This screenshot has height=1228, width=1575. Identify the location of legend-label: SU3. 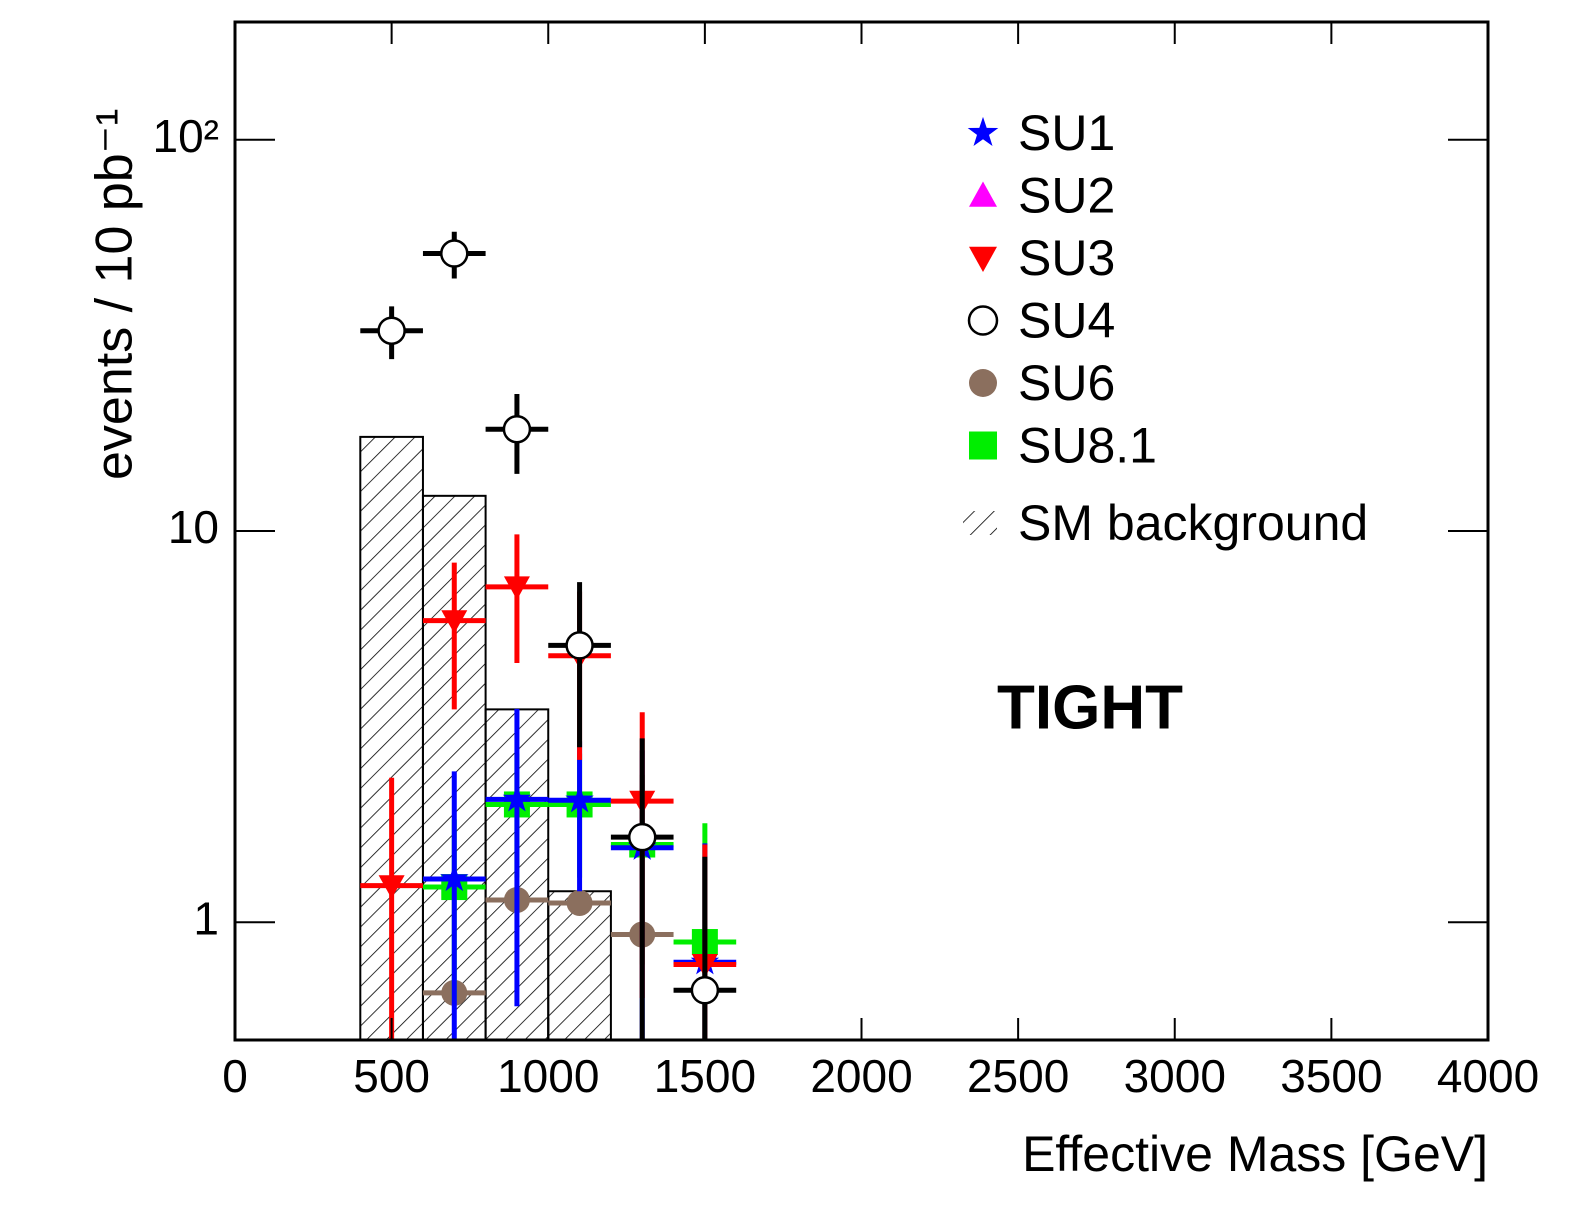
(1066, 258).